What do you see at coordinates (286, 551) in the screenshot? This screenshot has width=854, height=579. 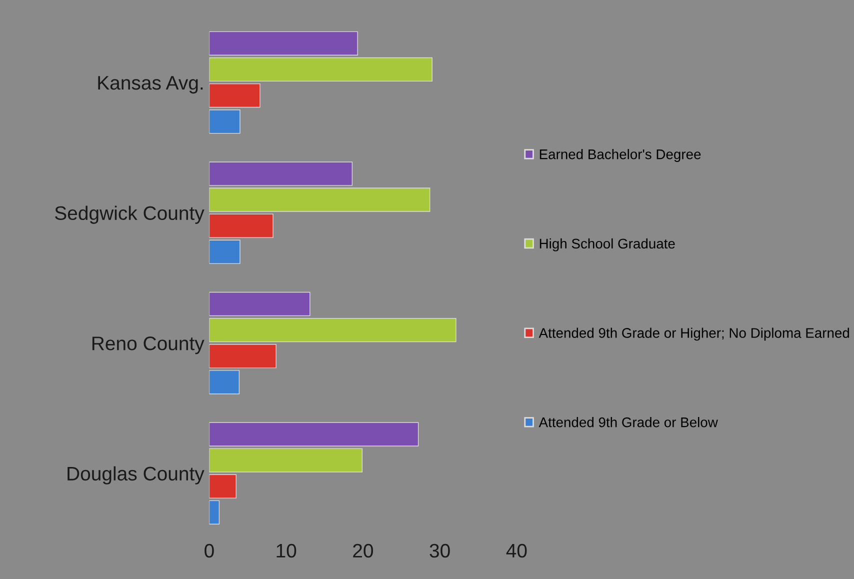 I see `x-tick-label: 10` at bounding box center [286, 551].